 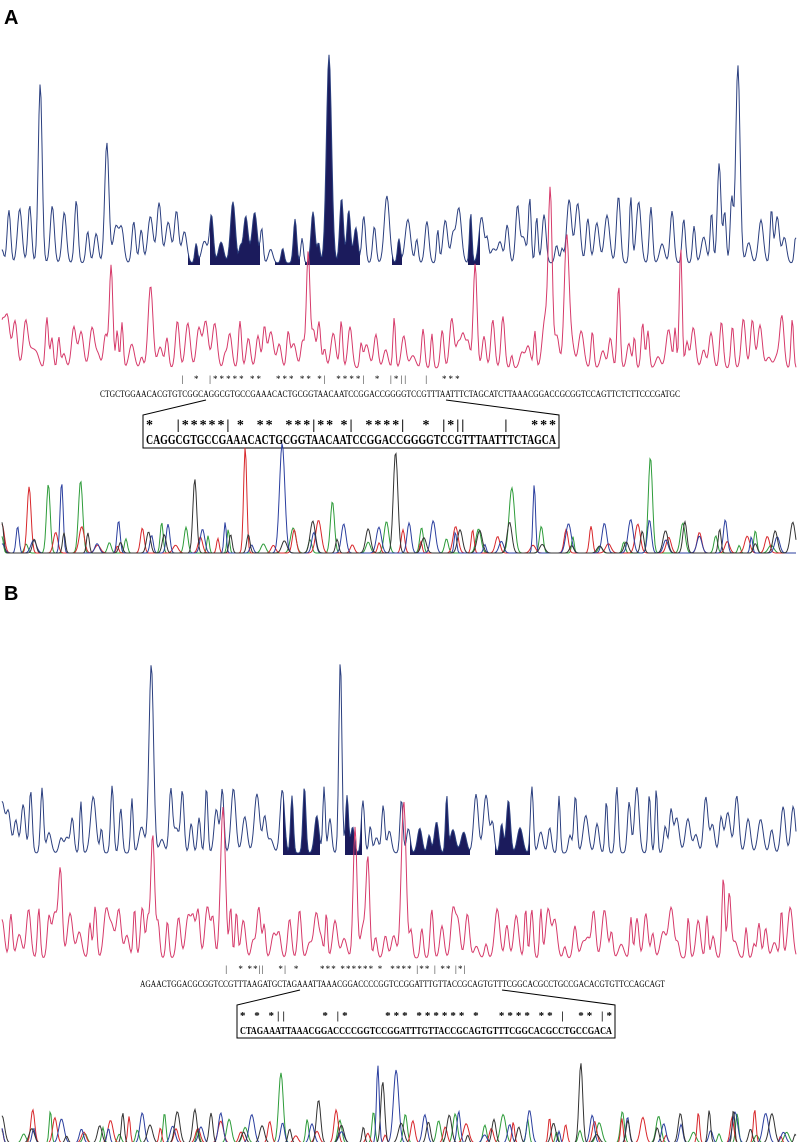 I want to click on panel-label: B, so click(x=11, y=594).